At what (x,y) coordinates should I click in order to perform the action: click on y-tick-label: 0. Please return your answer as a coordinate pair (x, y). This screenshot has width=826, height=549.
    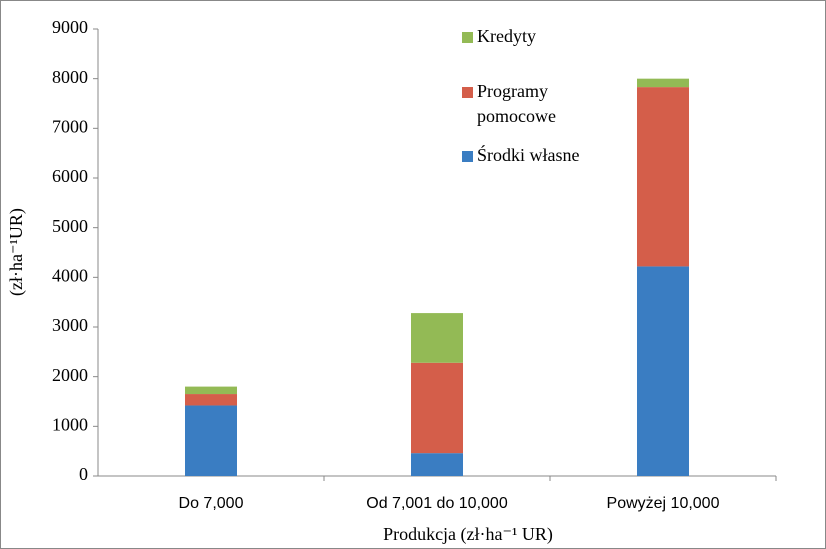
    Looking at the image, I should click on (83, 474).